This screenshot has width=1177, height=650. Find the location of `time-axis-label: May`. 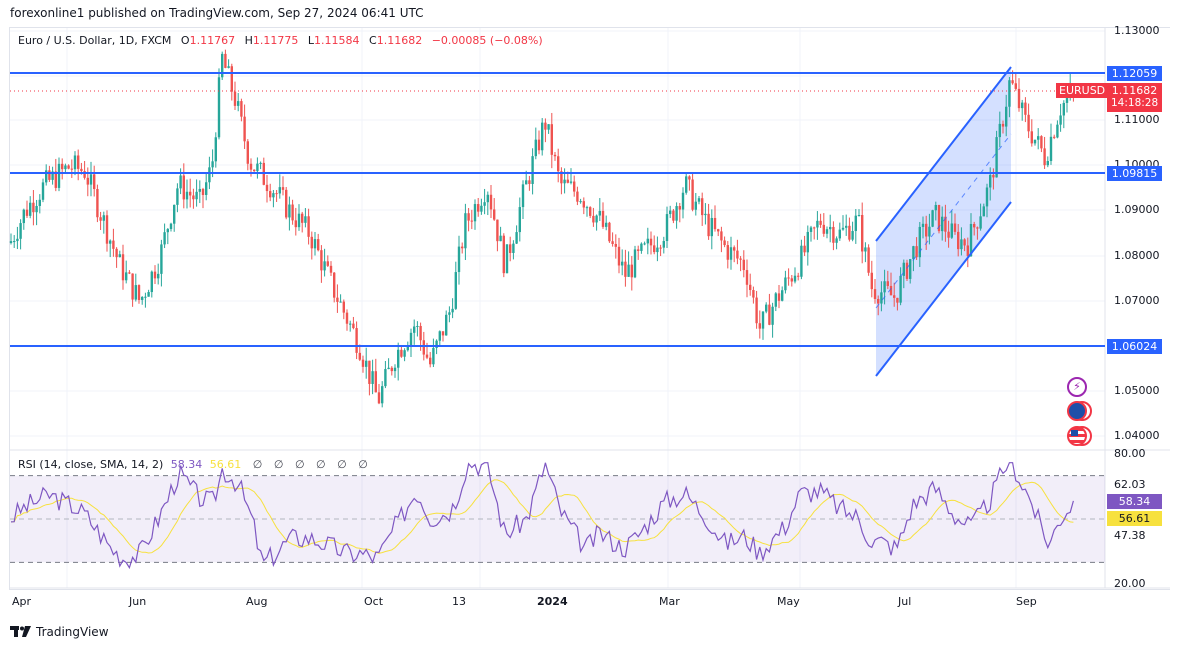

time-axis-label: May is located at coordinates (788, 601).